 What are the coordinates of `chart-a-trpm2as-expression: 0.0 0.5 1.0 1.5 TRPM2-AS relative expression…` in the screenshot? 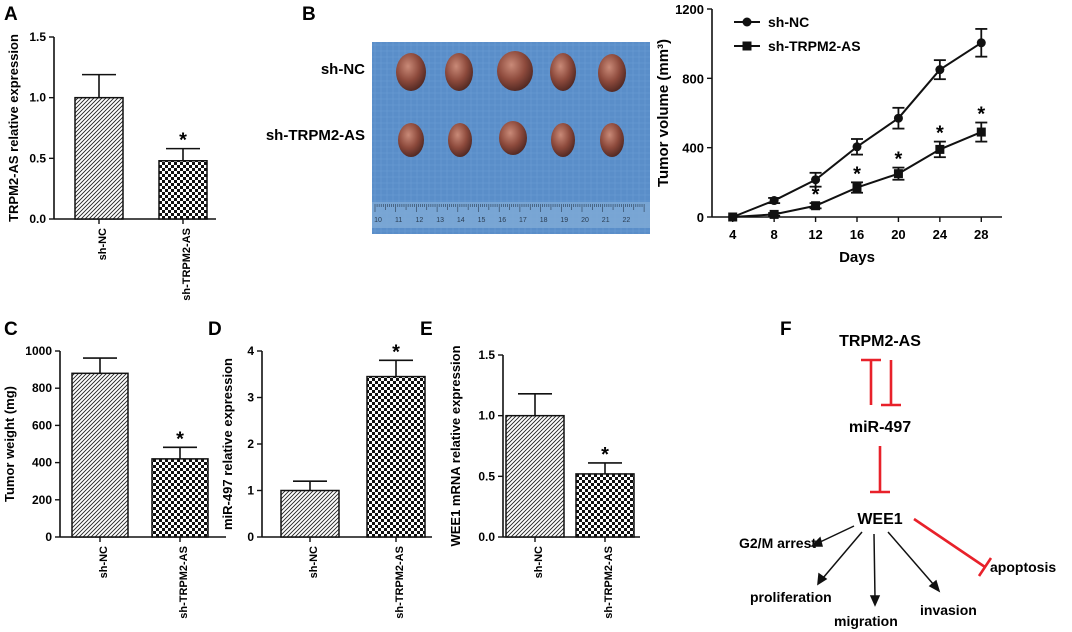 It's located at (111, 165).